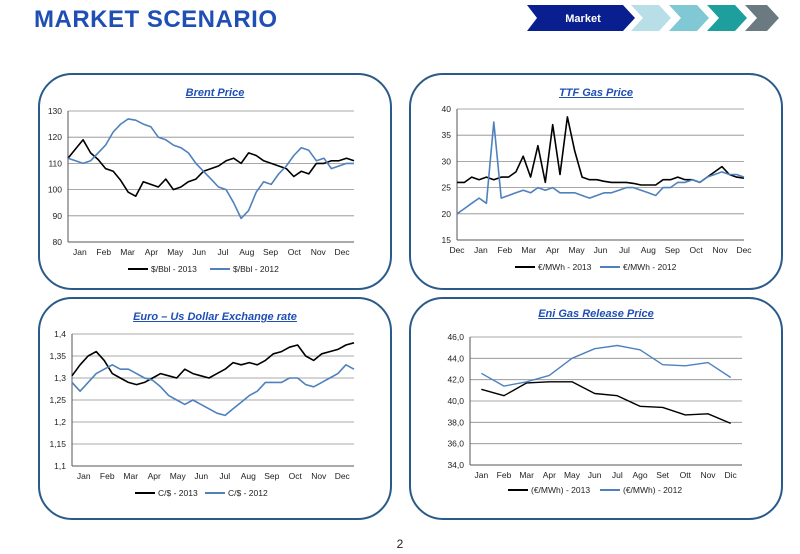 Image resolution: width=800 pixels, height=554 pixels. Describe the element at coordinates (256, 269) in the screenshot. I see `legend-label: $/Bbl - 2012` at that location.